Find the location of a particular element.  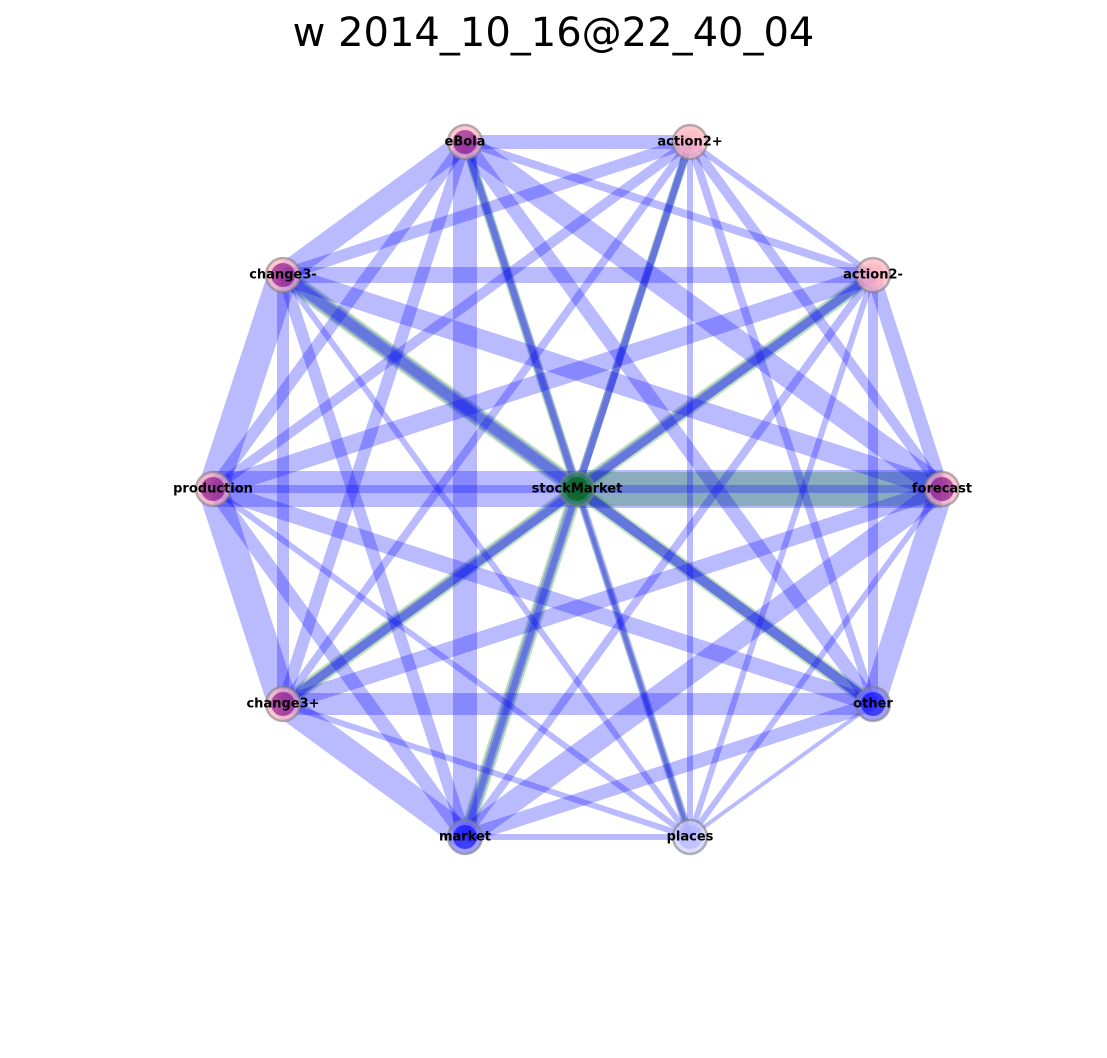

node-core-stockMarket is located at coordinates (577, 489).